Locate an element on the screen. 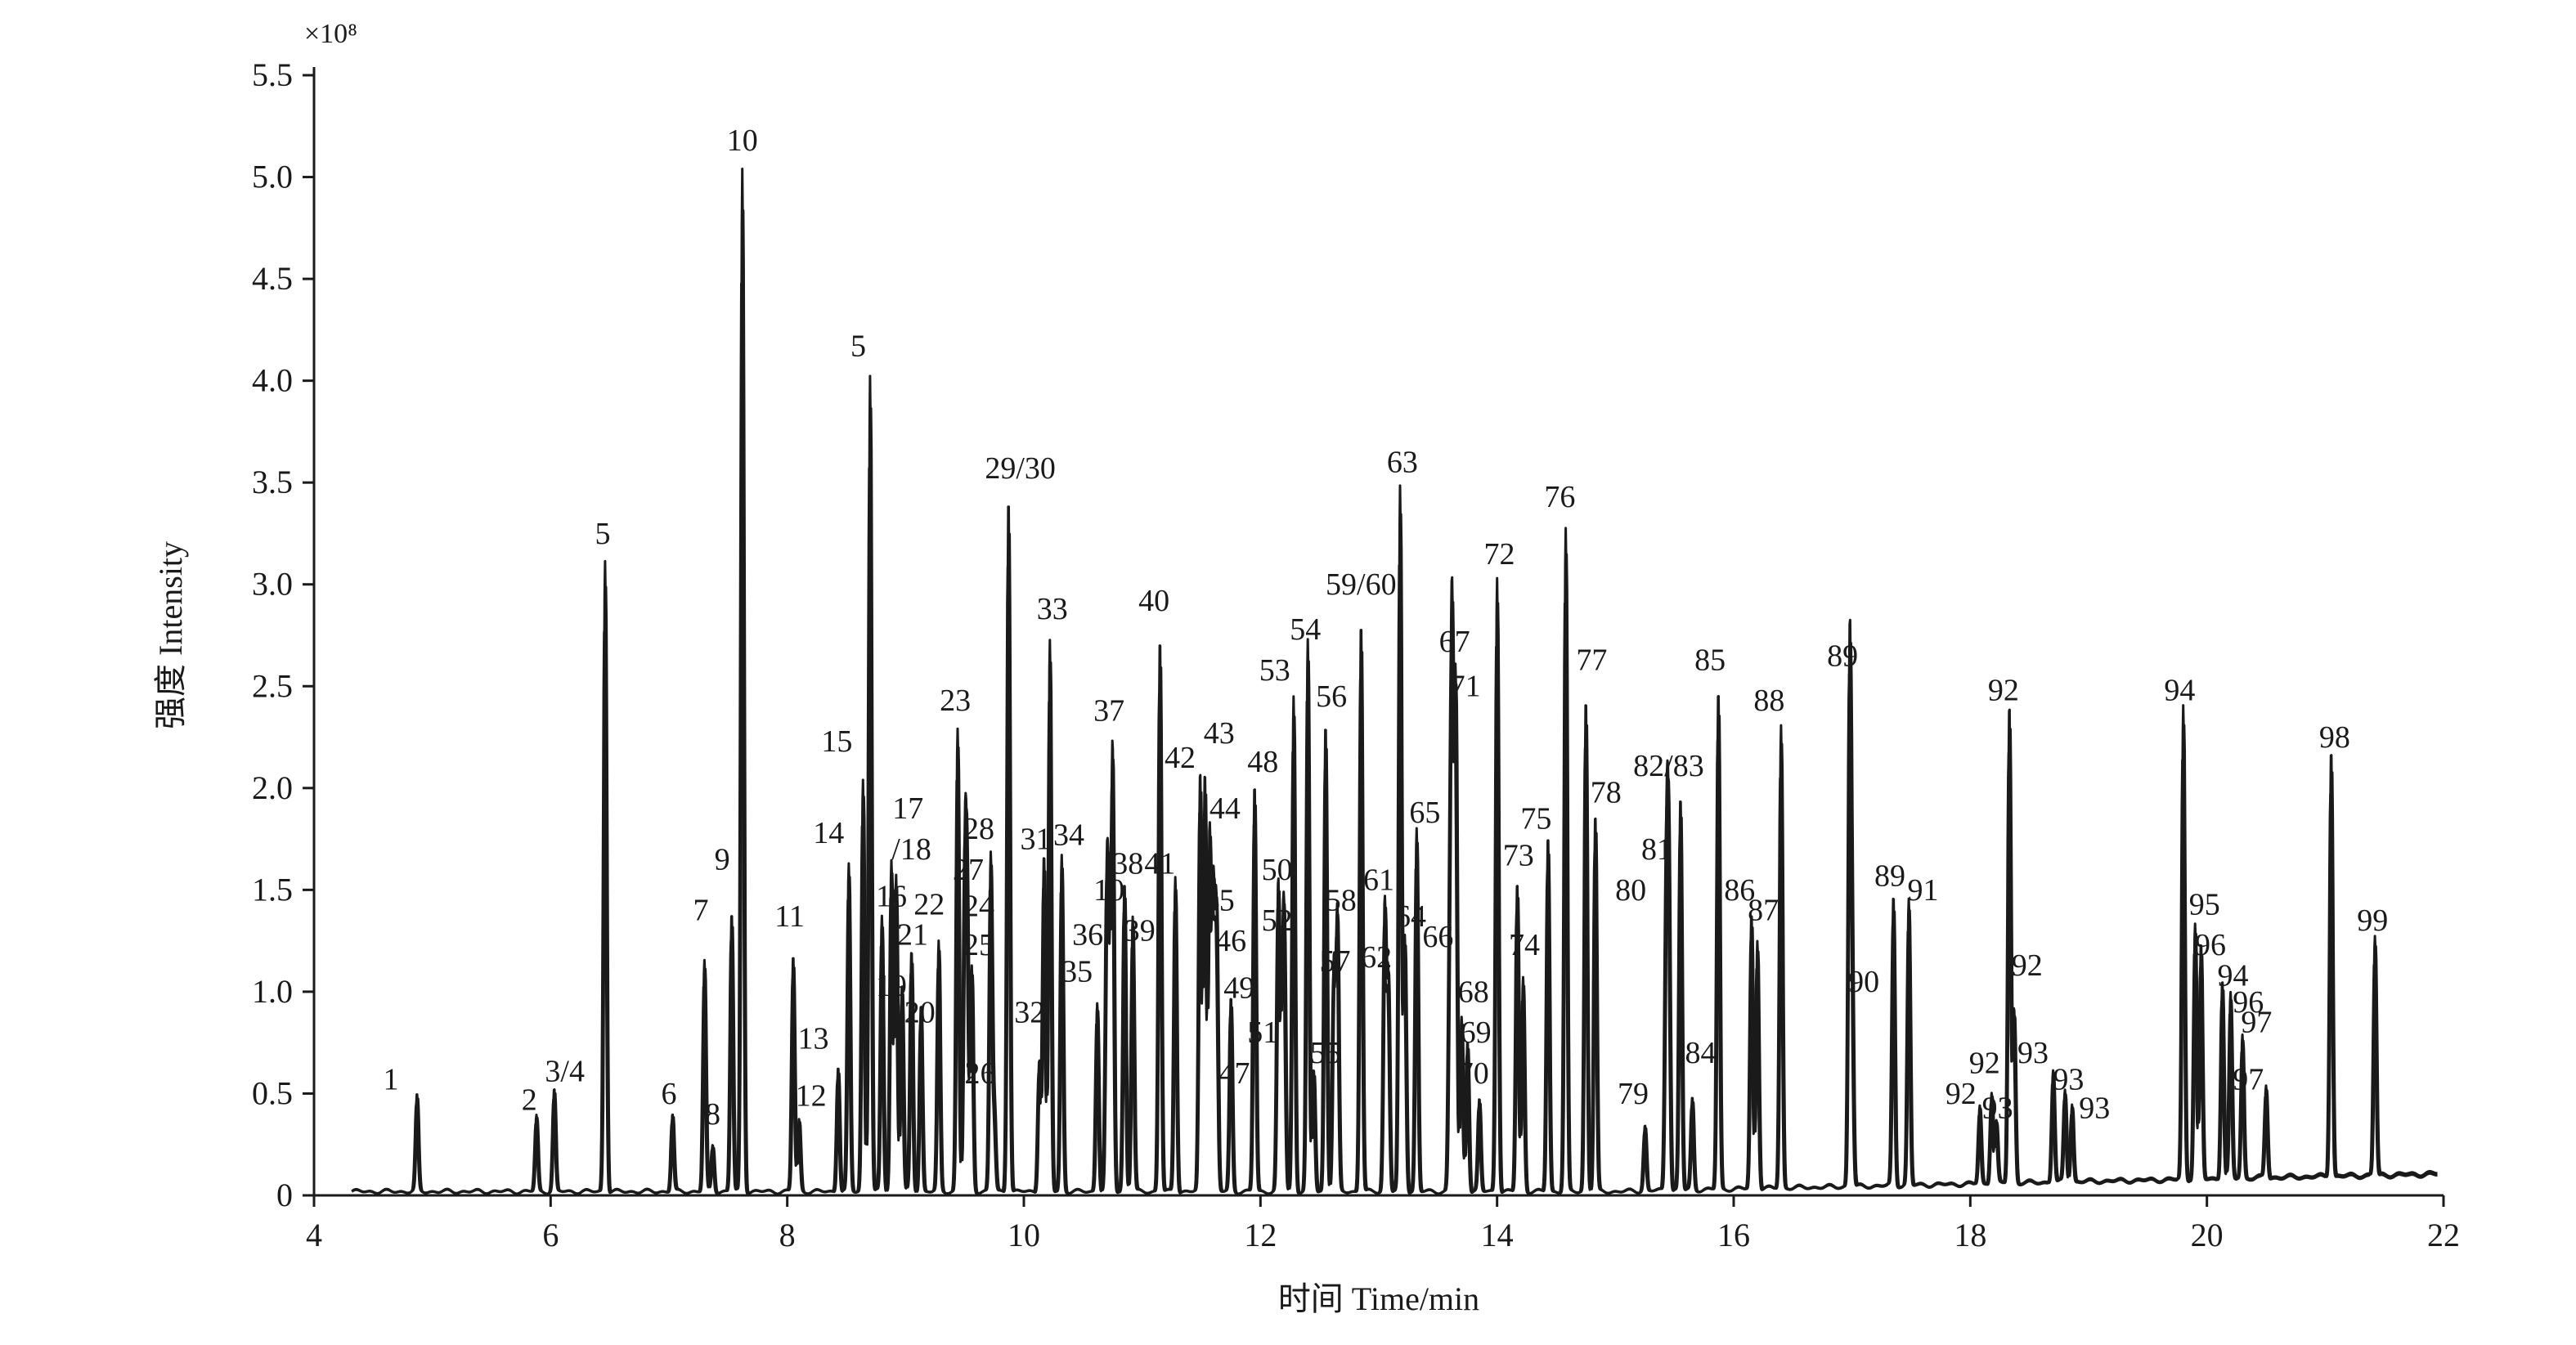 Image resolution: width=2576 pixels, height=1345 pixels. peak-label: 20 is located at coordinates (920, 1012).